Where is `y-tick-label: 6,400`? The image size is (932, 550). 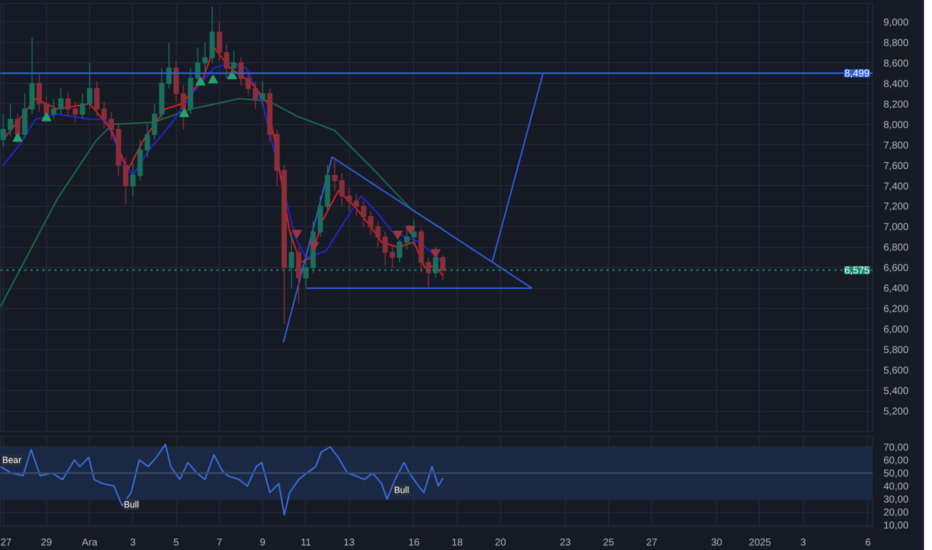 y-tick-label: 6,400 is located at coordinates (896, 289).